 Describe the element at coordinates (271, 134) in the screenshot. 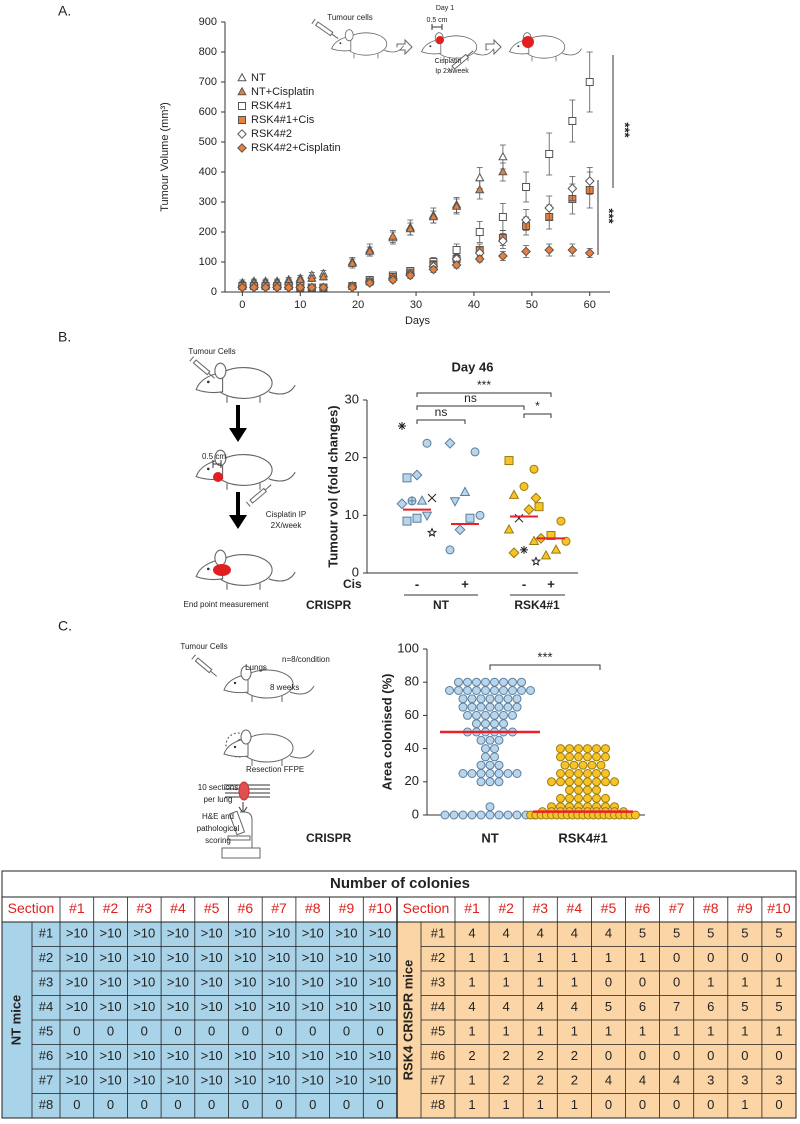

I see `legend-label: RSK4#2` at that location.